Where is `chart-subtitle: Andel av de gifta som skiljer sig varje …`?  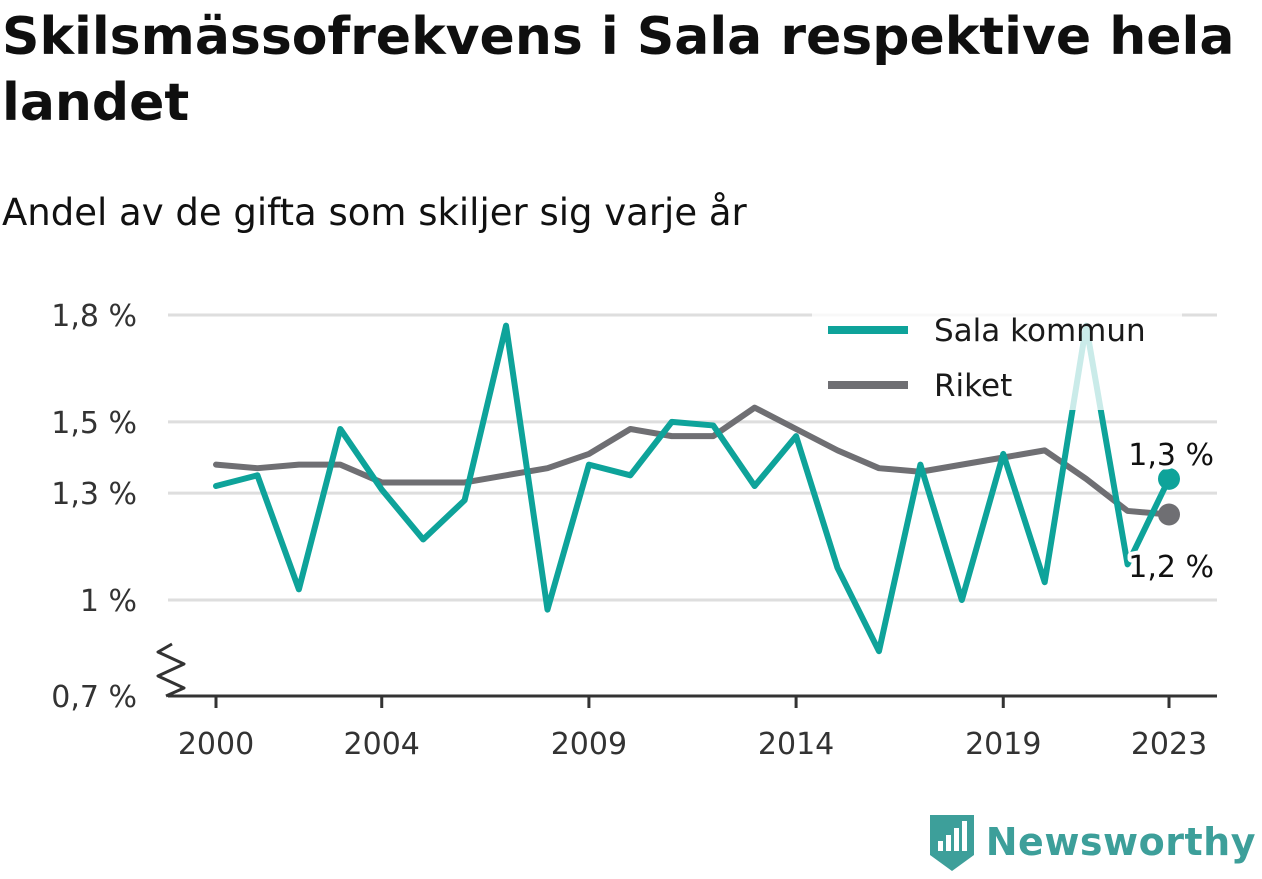 chart-subtitle: Andel av de gifta som skiljer sig varje … is located at coordinates (374, 212).